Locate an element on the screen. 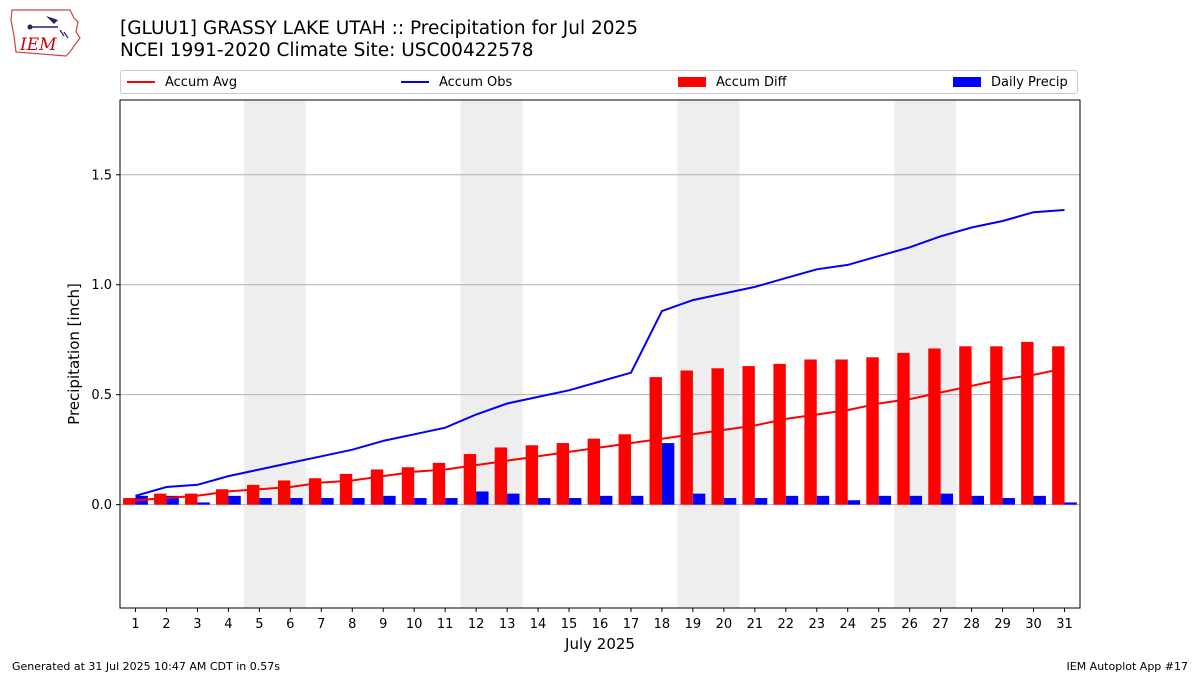  x-tick-label: 25 is located at coordinates (878, 624).